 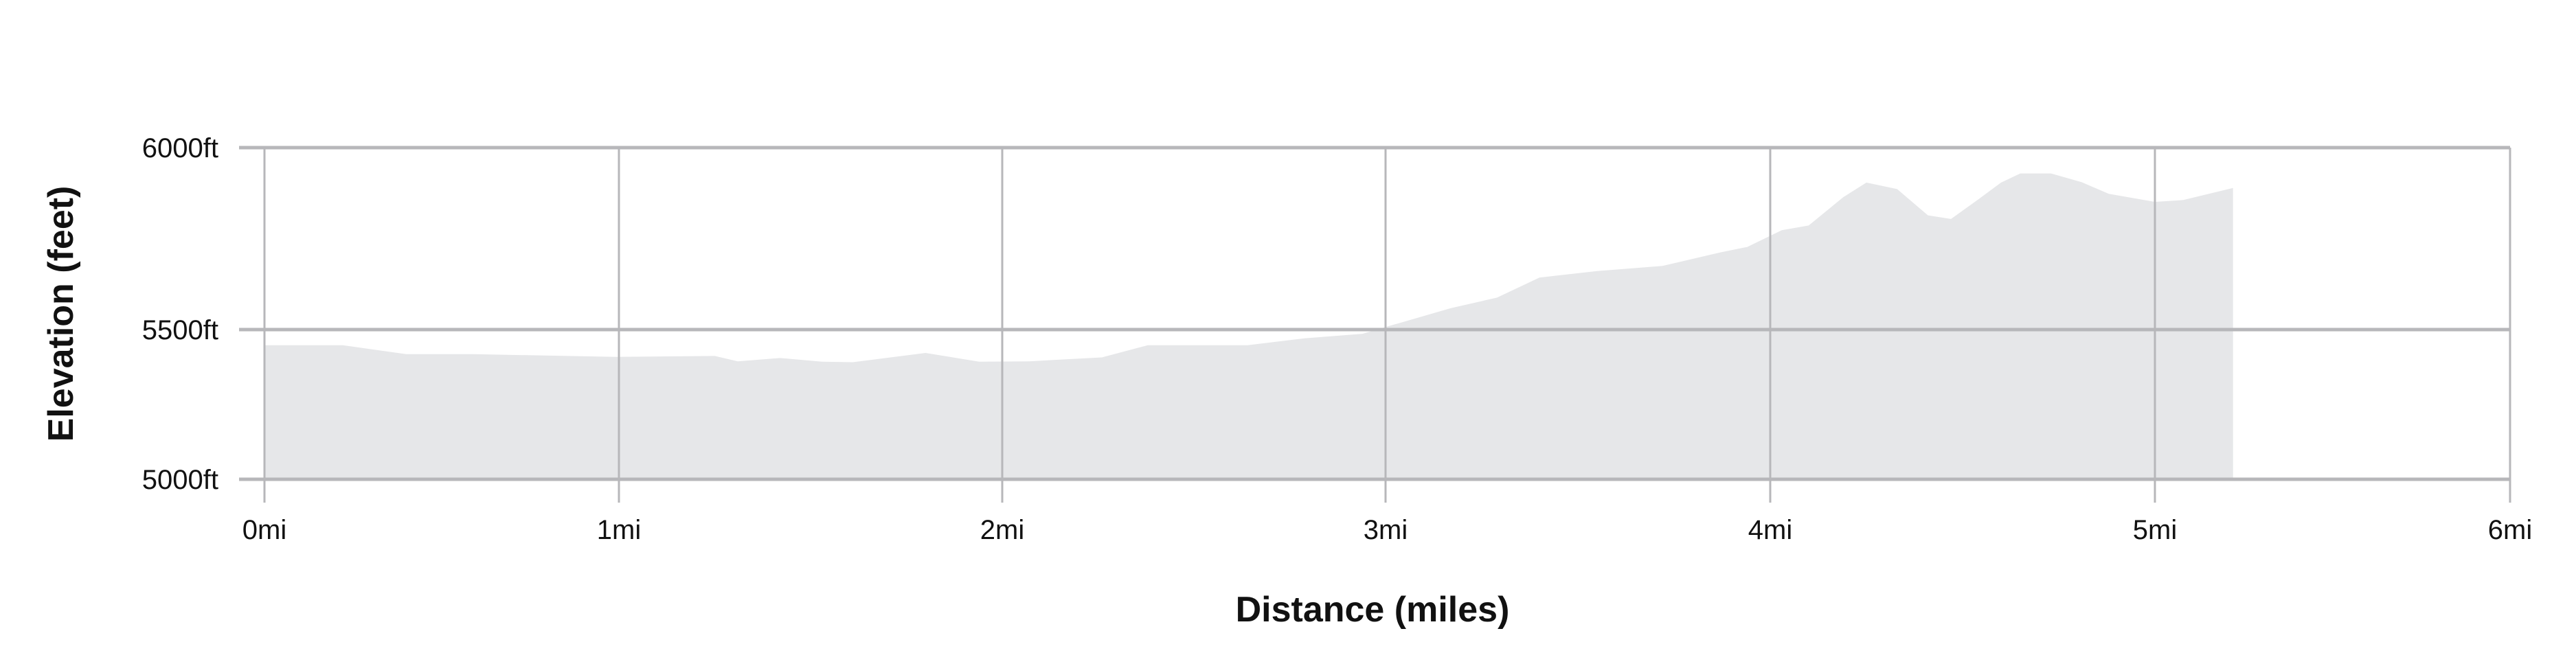 I want to click on y-tick-label: 5500ft, so click(x=180, y=330).